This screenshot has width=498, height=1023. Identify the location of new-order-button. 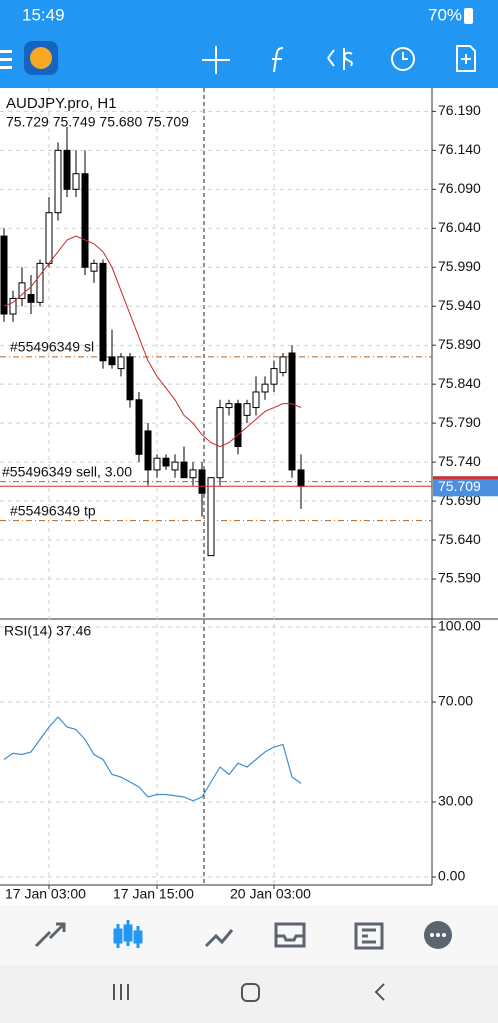
(466, 58).